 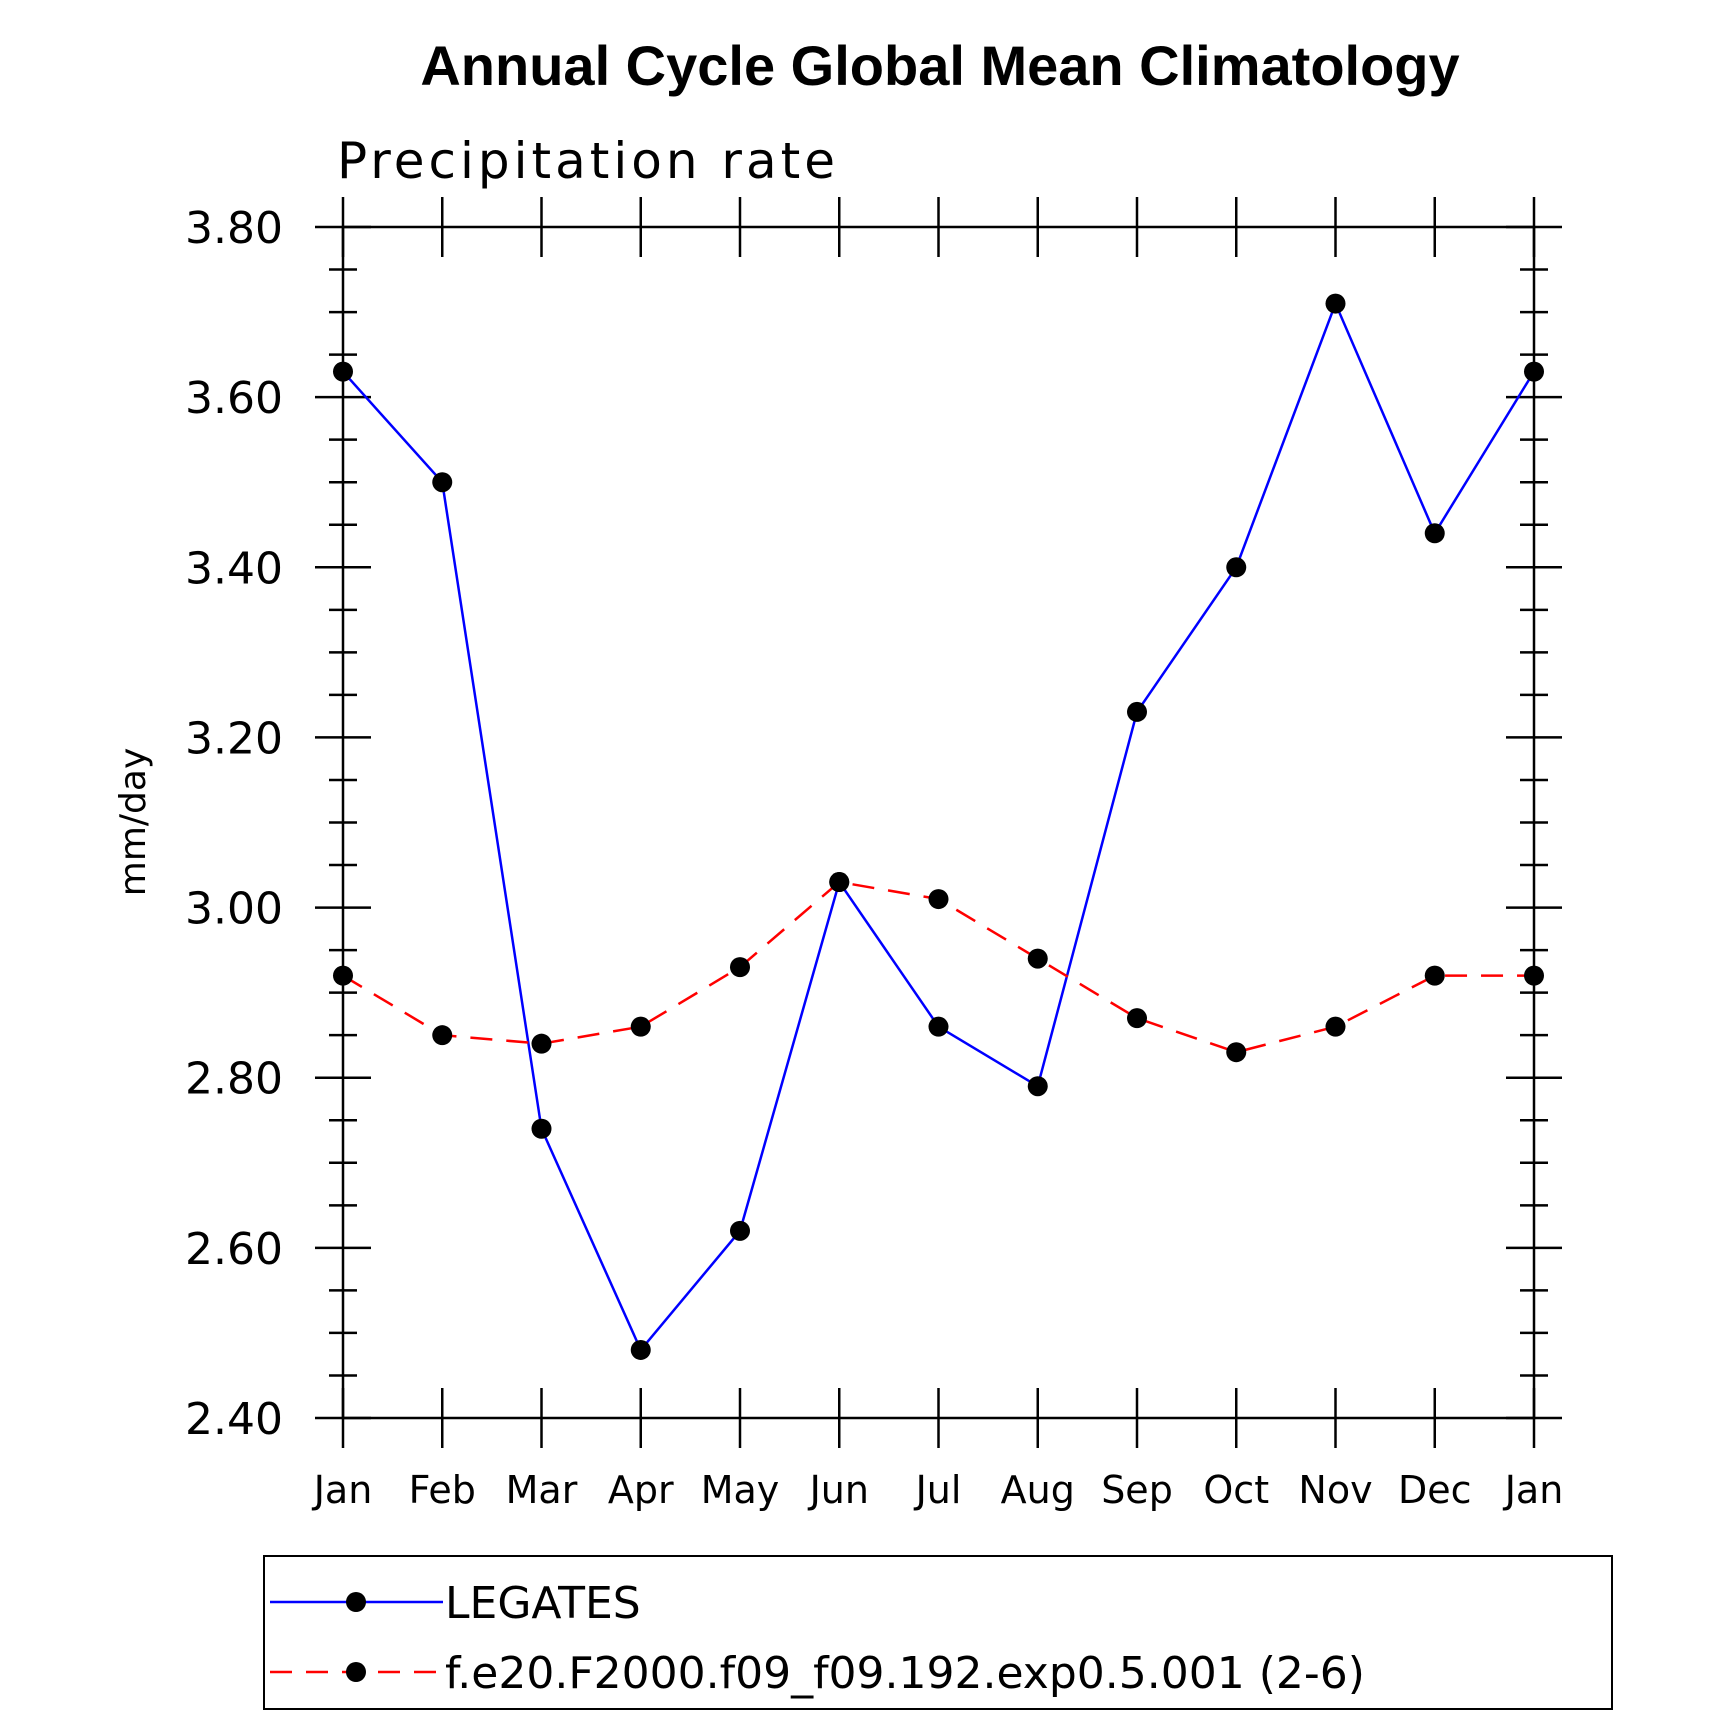 I want to click on x-tick-label: Dec, so click(x=1435, y=1490).